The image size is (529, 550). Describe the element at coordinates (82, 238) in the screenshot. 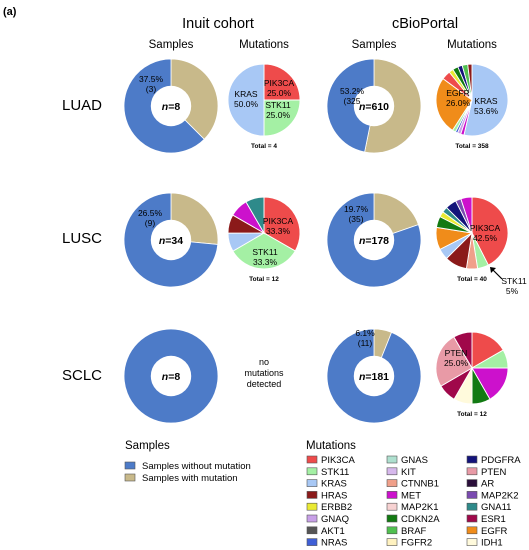

I see `row-label-lusc: LUSC` at that location.